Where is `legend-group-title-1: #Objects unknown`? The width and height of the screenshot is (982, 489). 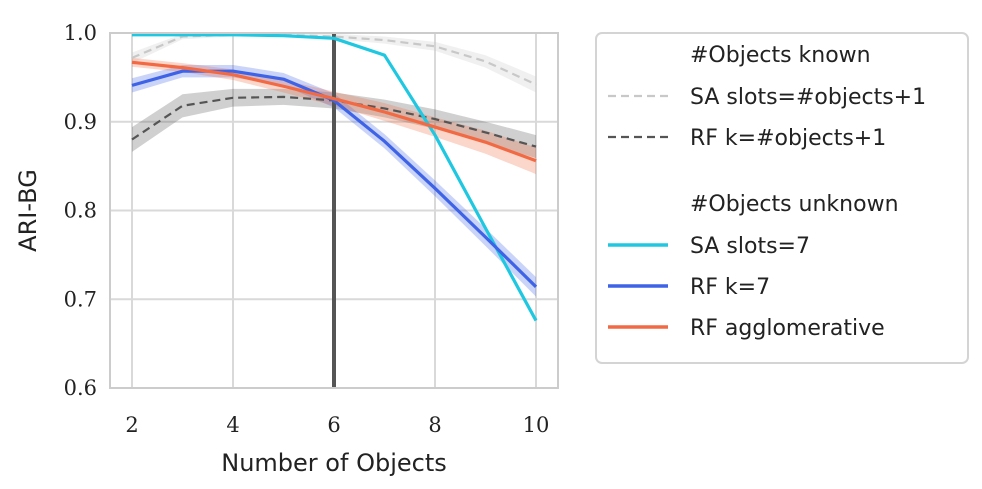
legend-group-title-1: #Objects unknown is located at coordinates (794, 204).